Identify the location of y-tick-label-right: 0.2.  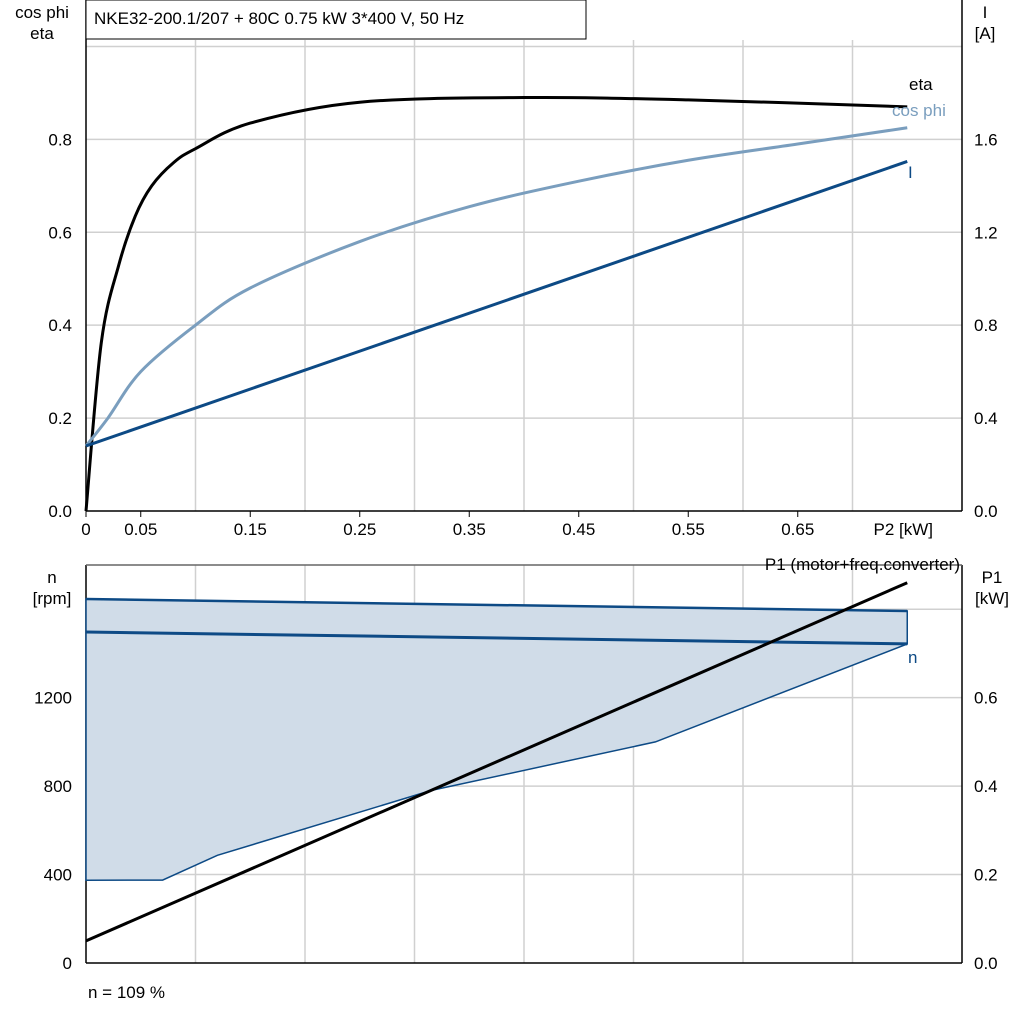
(986, 875).